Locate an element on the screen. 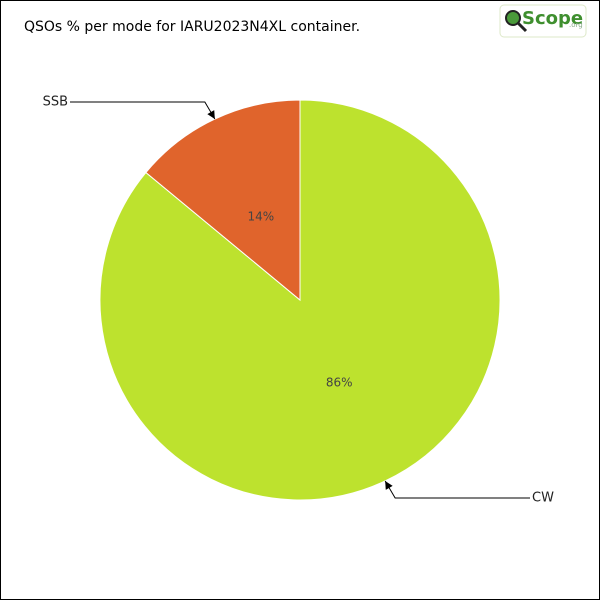 The width and height of the screenshot is (600, 600). logo-handle is located at coordinates (522, 27).